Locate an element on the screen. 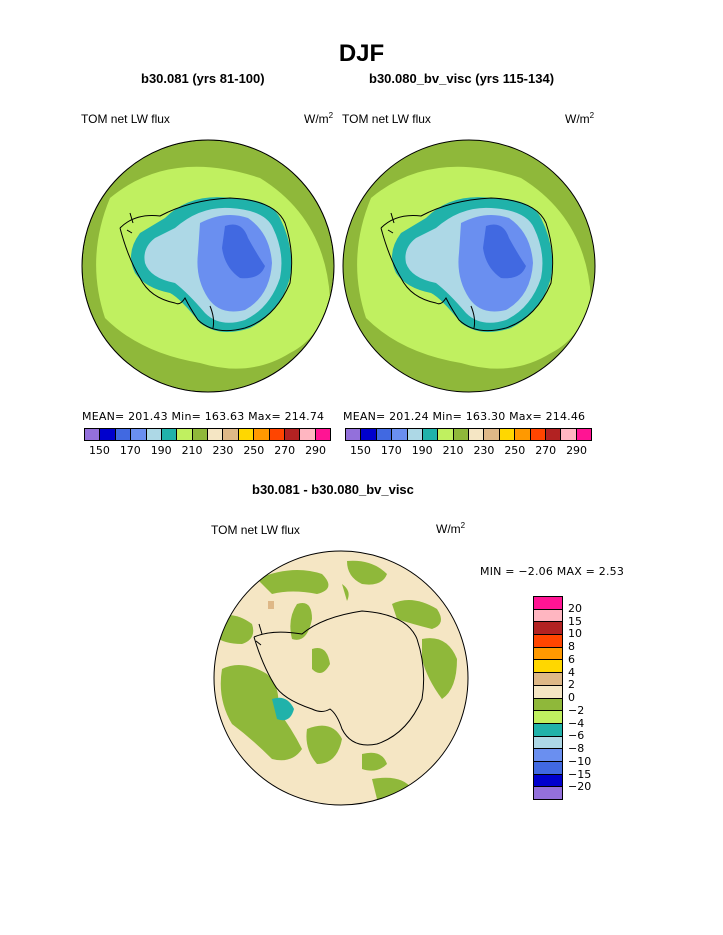 This screenshot has height=935, width=723. colorbar-tick-label: −20 is located at coordinates (580, 787).